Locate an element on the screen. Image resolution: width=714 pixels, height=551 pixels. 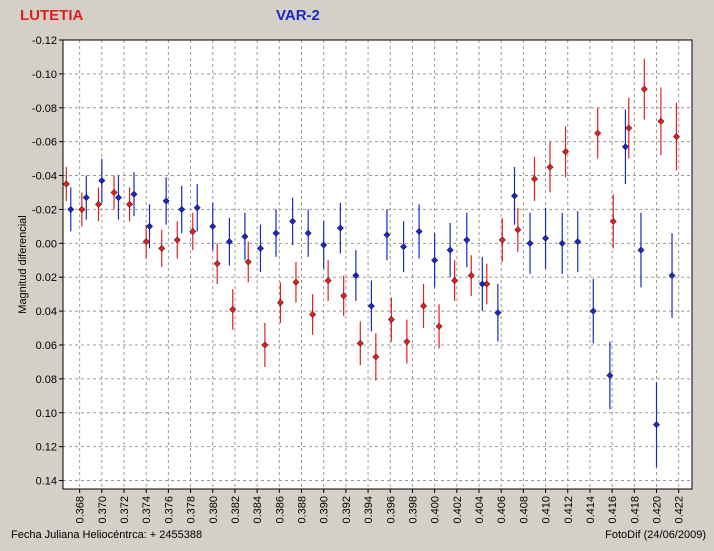
y-tick-label: -0.10 is located at coordinates (44, 75).